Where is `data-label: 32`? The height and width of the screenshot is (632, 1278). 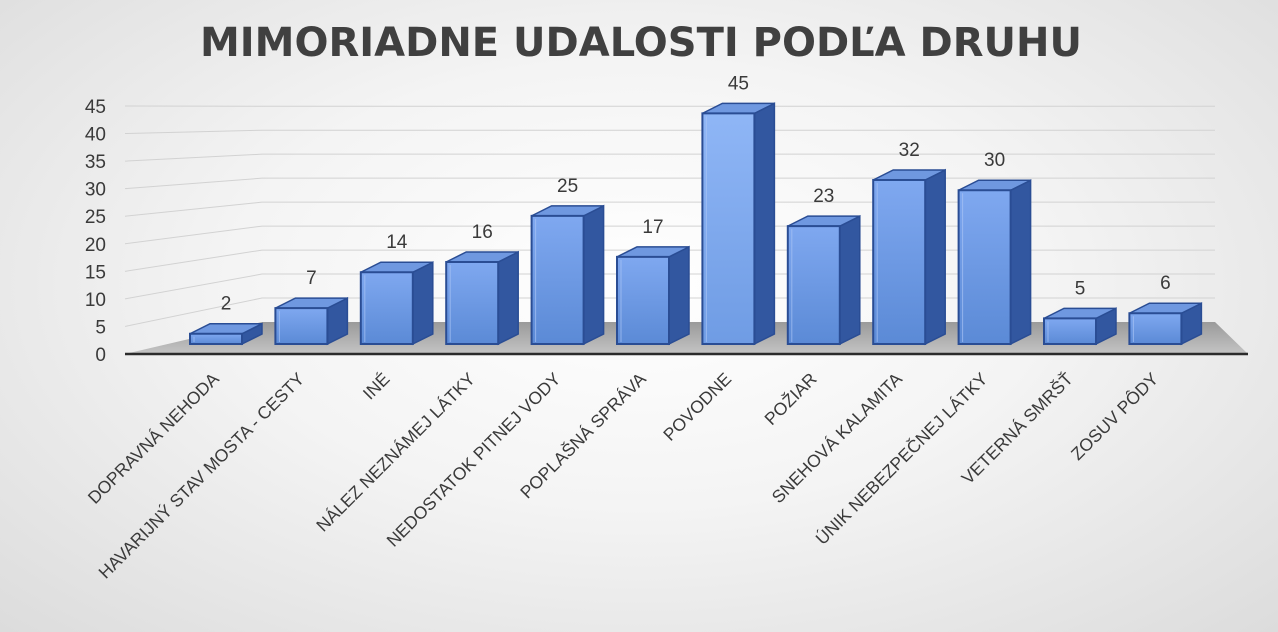
data-label: 32 is located at coordinates (909, 150).